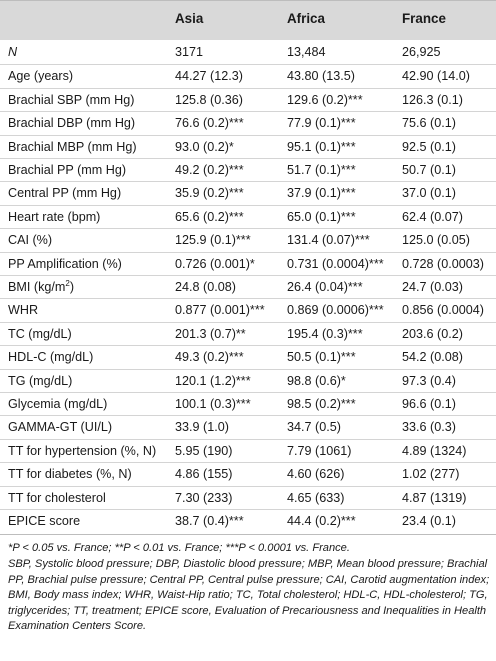 The image size is (496, 661). What do you see at coordinates (209, 216) in the screenshot?
I see `cell-asia: 65.6 (0.2)***` at bounding box center [209, 216].